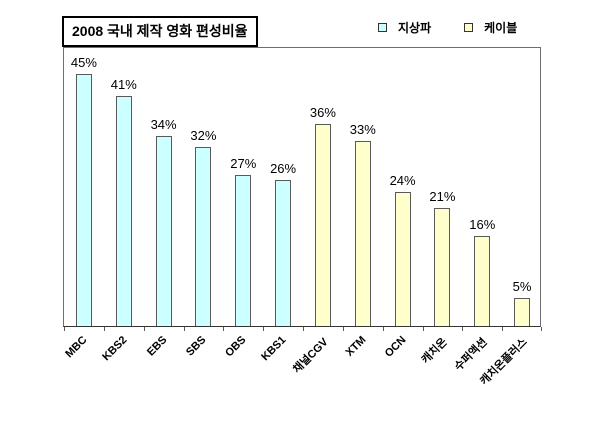 This screenshot has width=600, height=423. What do you see at coordinates (322, 112) in the screenshot?
I see `bar-value-label-채널CGV: 36%` at bounding box center [322, 112].